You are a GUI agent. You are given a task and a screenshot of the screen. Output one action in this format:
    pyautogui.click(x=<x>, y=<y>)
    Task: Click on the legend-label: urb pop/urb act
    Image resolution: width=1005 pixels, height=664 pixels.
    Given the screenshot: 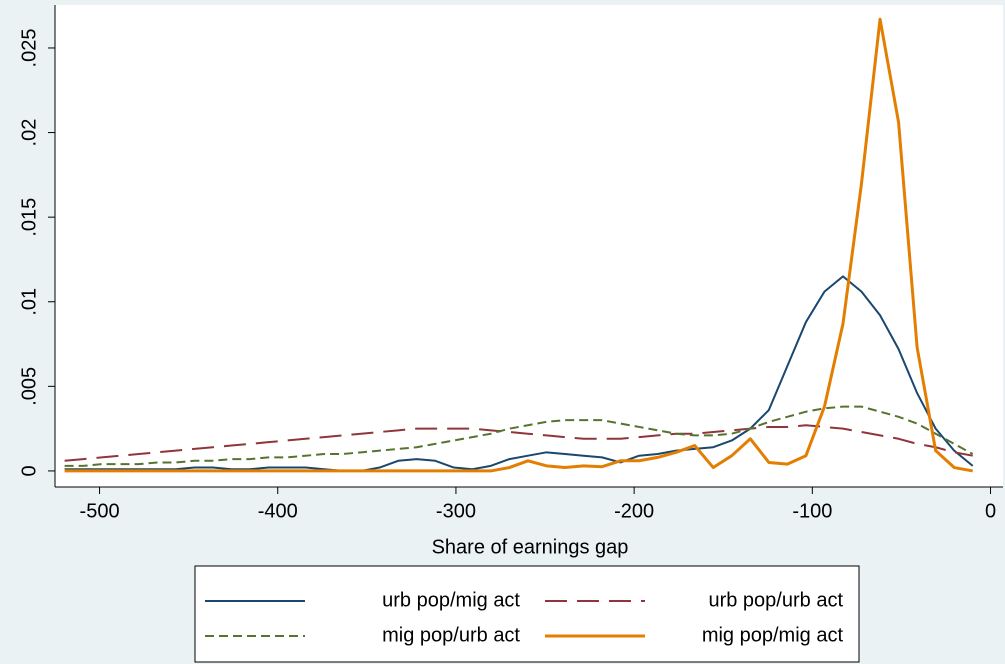 What is the action you would take?
    pyautogui.click(x=775, y=600)
    